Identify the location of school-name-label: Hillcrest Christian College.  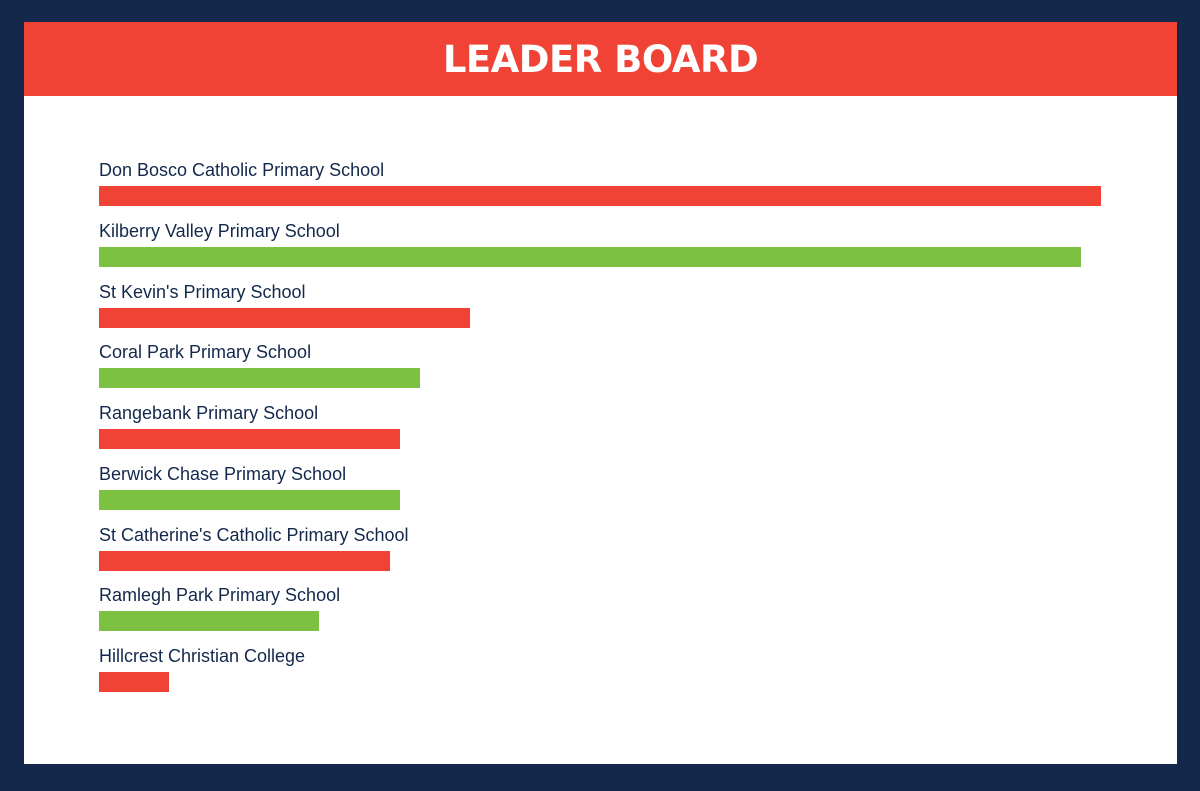
(202, 656).